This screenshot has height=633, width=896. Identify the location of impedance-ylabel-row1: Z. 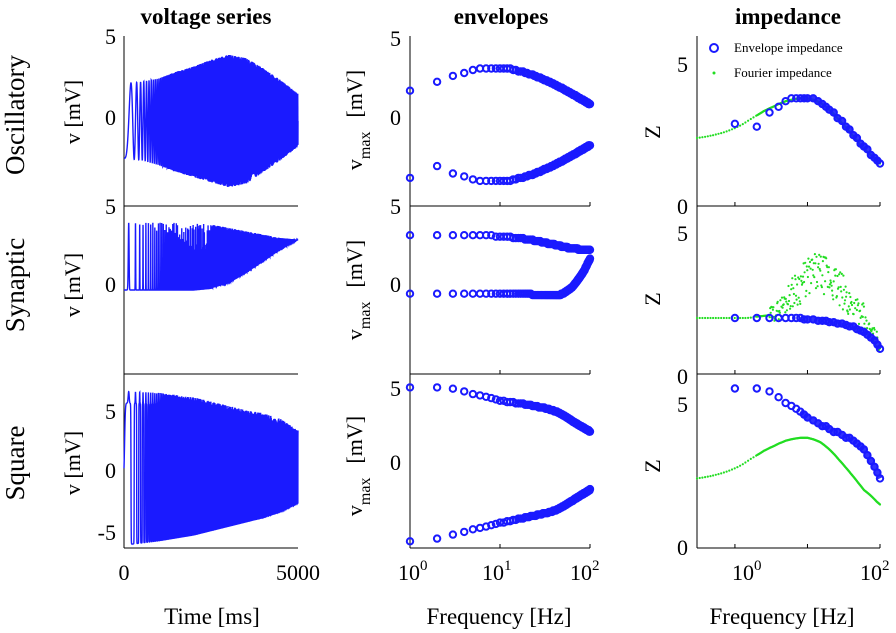
(652, 131).